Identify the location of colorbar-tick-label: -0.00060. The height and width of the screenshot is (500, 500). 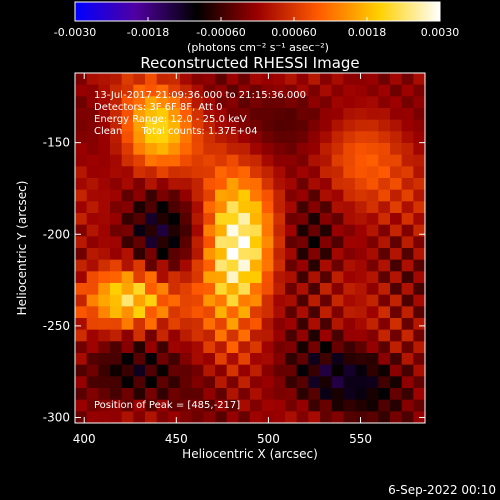
(220, 32).